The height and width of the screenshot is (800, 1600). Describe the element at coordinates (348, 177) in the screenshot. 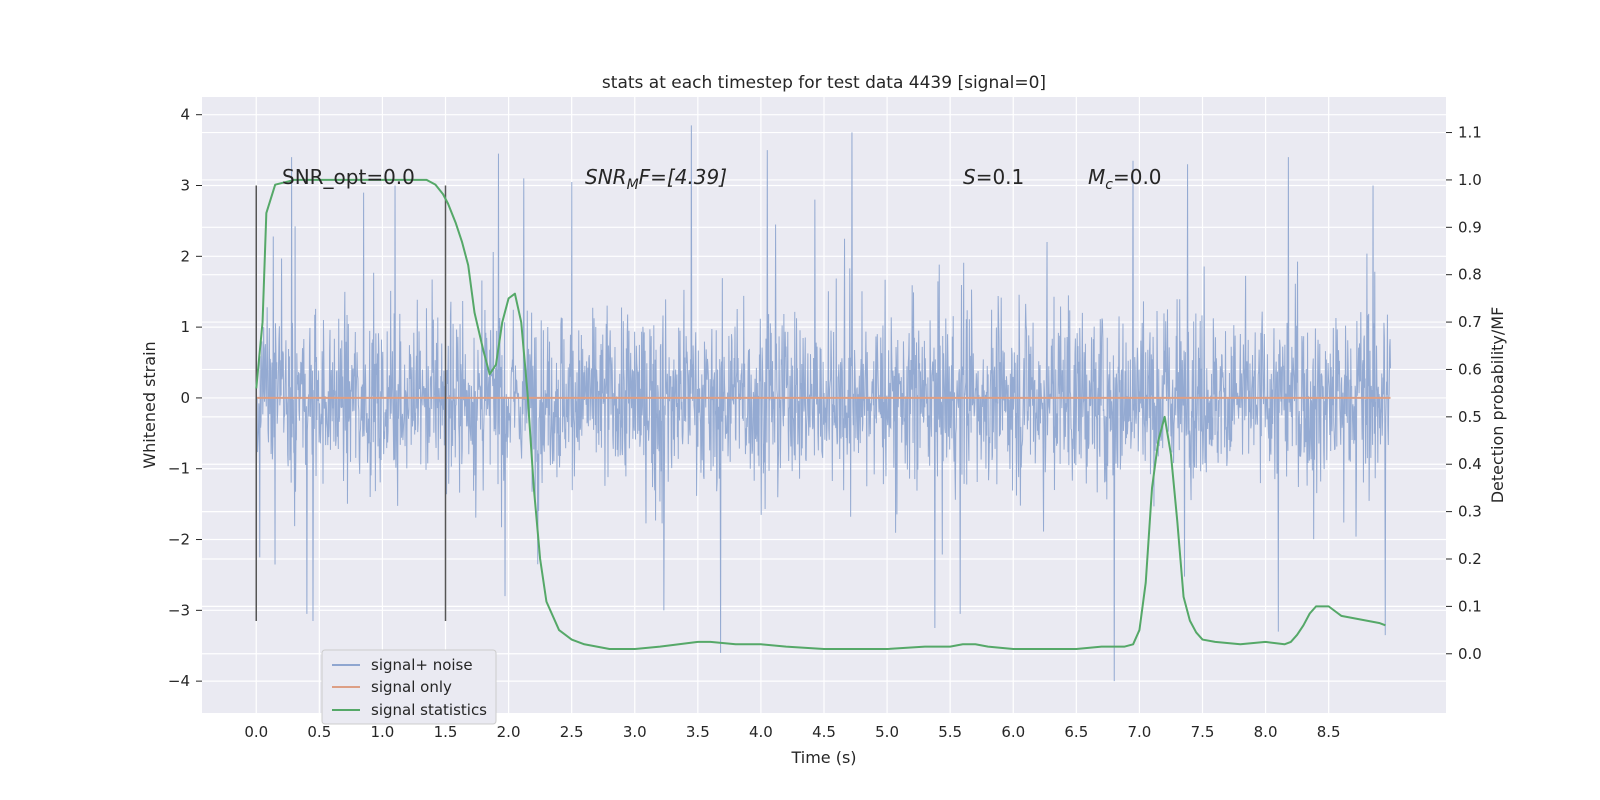

I see `annotation-snr-opt: SNR_opt=0.0` at that location.